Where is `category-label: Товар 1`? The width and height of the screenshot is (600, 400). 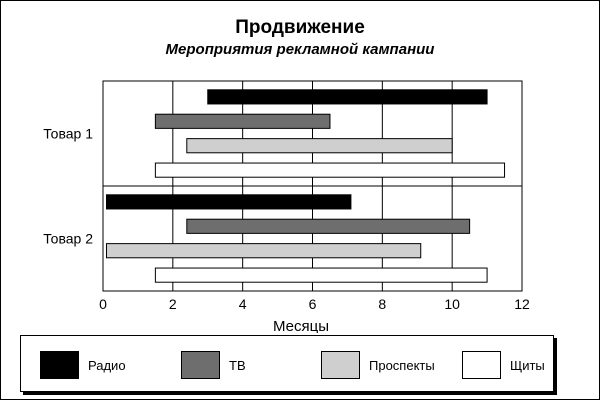 category-label: Товар 1 is located at coordinates (68, 134).